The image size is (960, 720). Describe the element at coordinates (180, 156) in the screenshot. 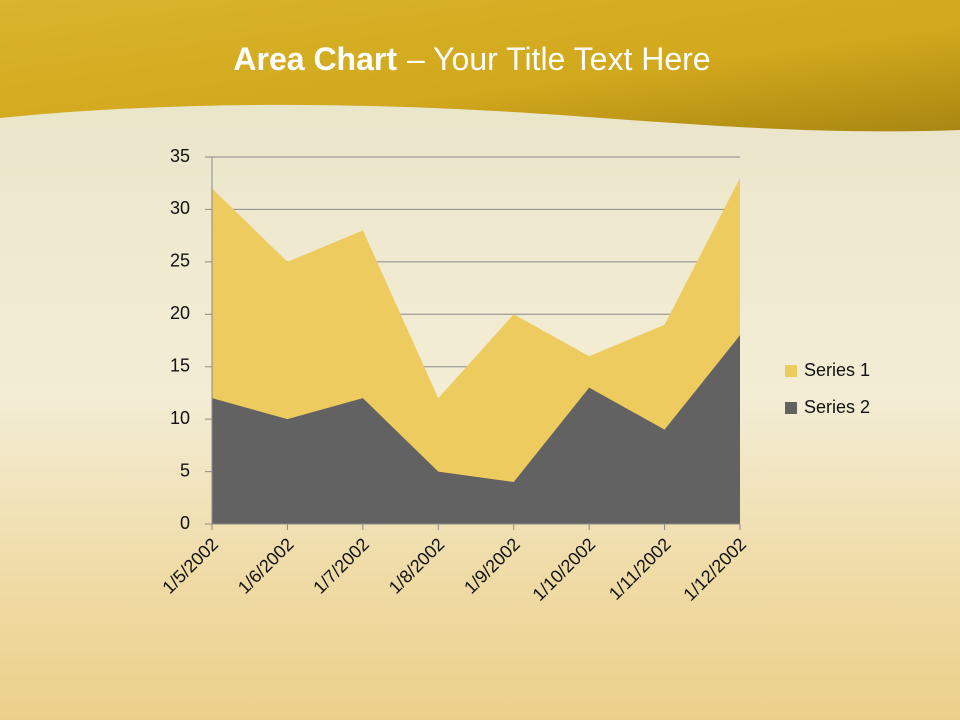

I see `y-tick-label: 35` at that location.